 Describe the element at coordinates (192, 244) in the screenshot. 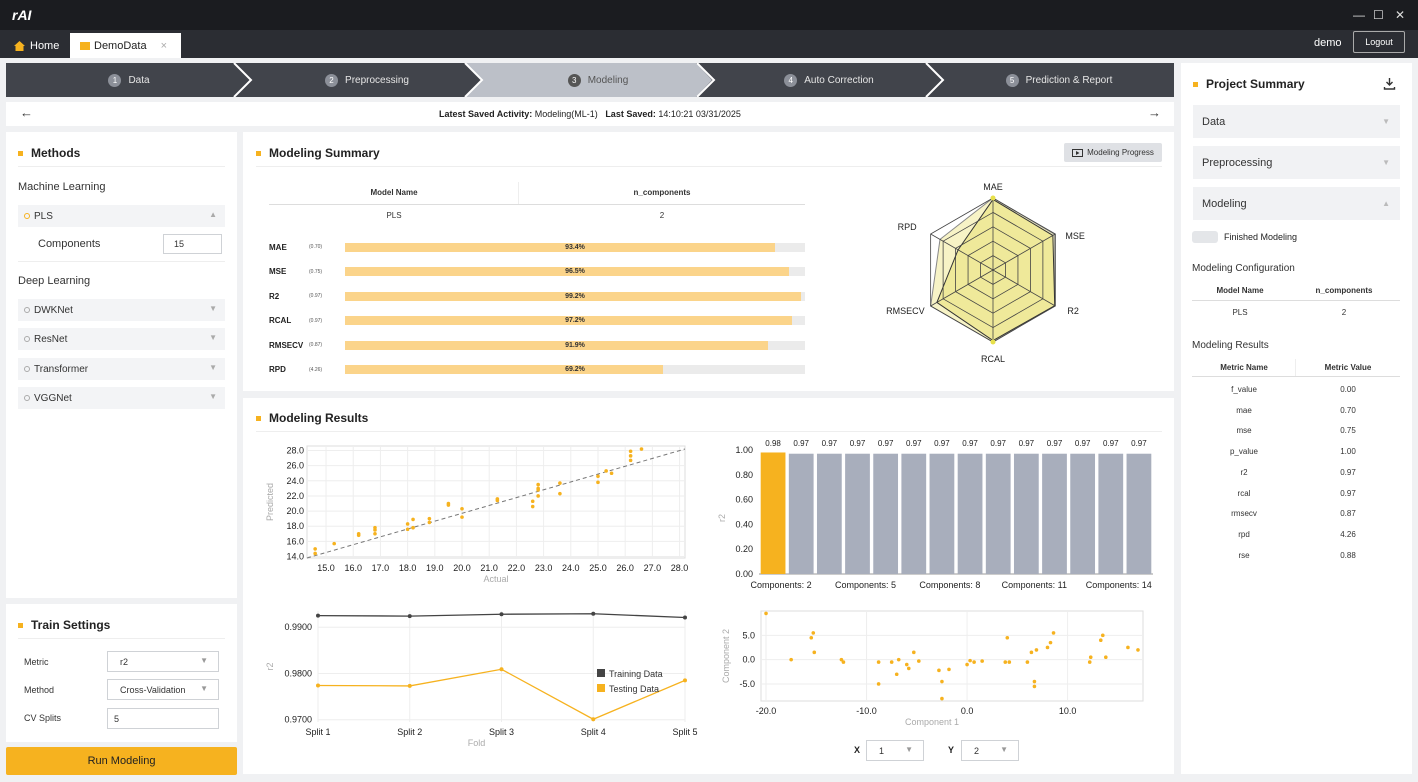

I see `components-input: 15` at that location.